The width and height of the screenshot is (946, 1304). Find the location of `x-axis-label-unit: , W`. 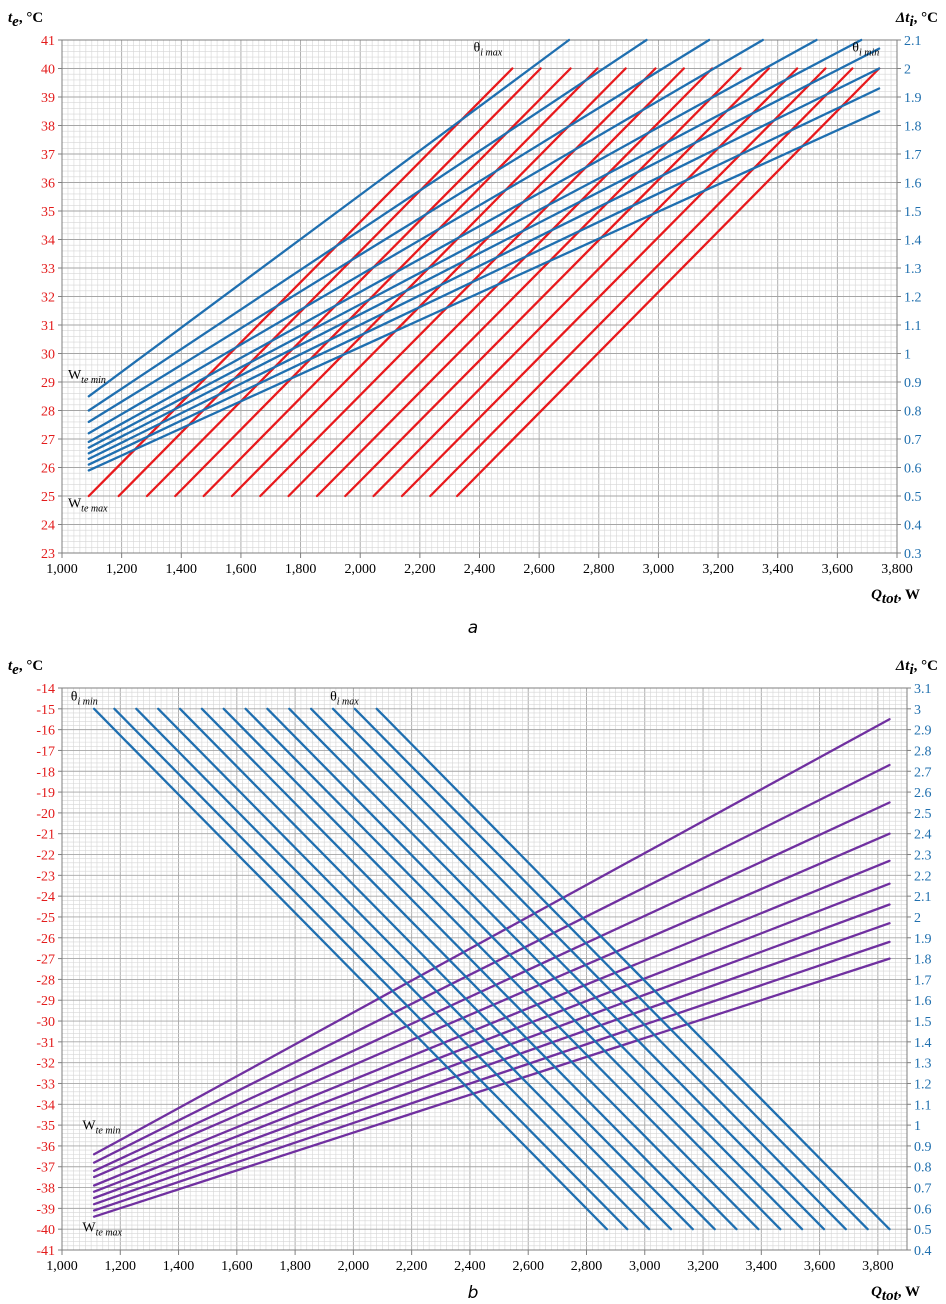

x-axis-label-unit: , W is located at coordinates (909, 1292).